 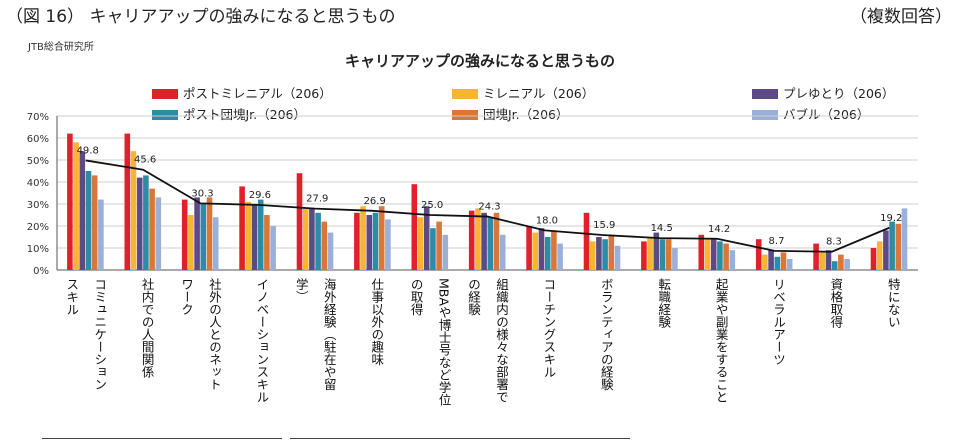 What do you see at coordinates (662, 228) in the screenshot?
I see `average-label: 14.5` at bounding box center [662, 228].